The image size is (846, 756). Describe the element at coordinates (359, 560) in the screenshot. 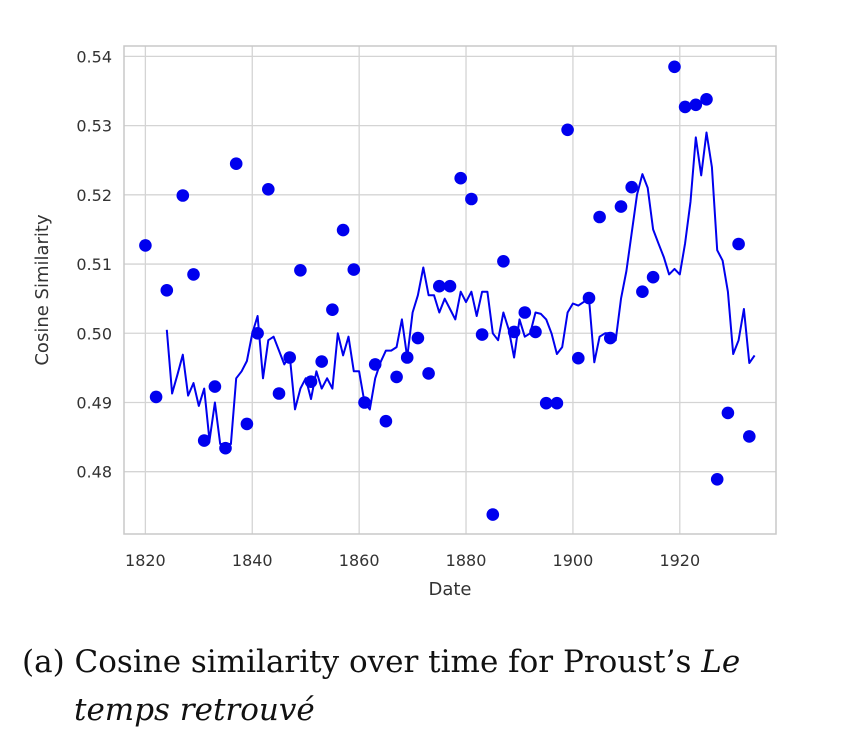

I see `x-tick-label: 1860` at that location.